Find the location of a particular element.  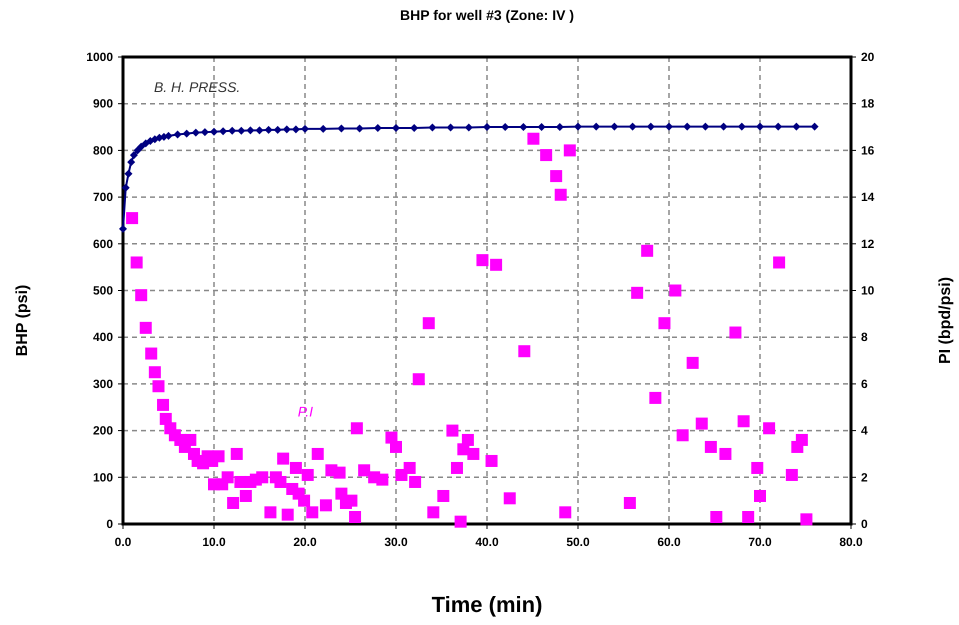

x-tick-label: 50.0 is located at coordinates (578, 542).